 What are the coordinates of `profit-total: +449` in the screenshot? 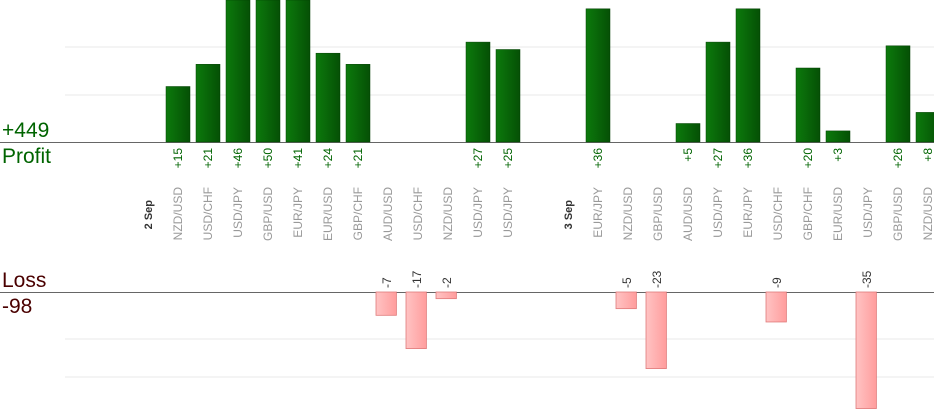 It's located at (25, 130).